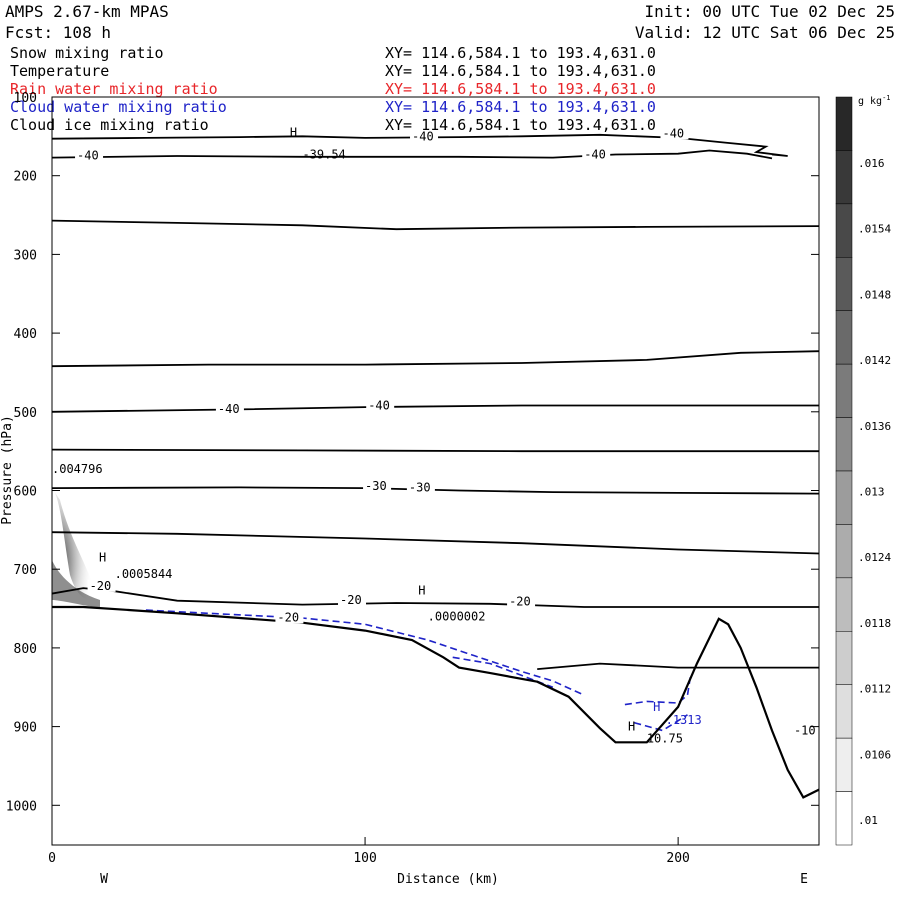 This screenshot has width=900, height=900. I want to click on direction-west: W, so click(104, 879).